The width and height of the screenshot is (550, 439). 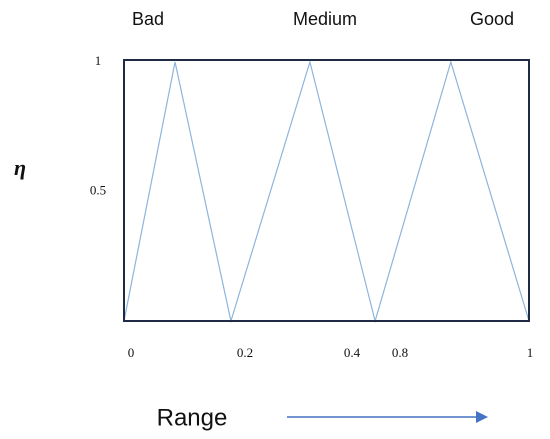 What do you see at coordinates (325, 19) in the screenshot?
I see `class-label: Medium` at bounding box center [325, 19].